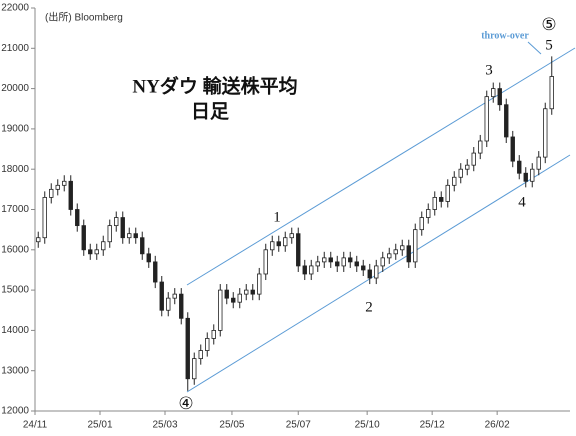 The width and height of the screenshot is (576, 436). Describe the element at coordinates (369, 307) in the screenshot. I see `wave-label: 2` at that location.